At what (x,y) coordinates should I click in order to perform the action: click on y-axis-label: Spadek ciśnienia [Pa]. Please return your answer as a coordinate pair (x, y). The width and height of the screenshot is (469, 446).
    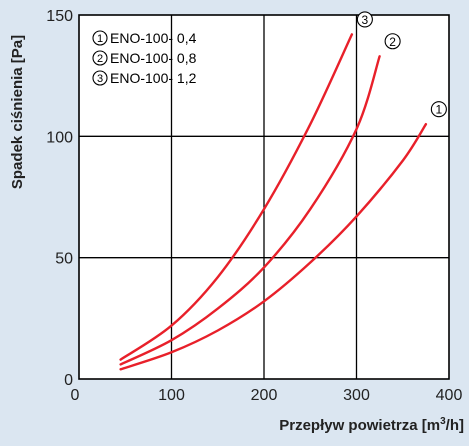
    Looking at the image, I should click on (17, 112).